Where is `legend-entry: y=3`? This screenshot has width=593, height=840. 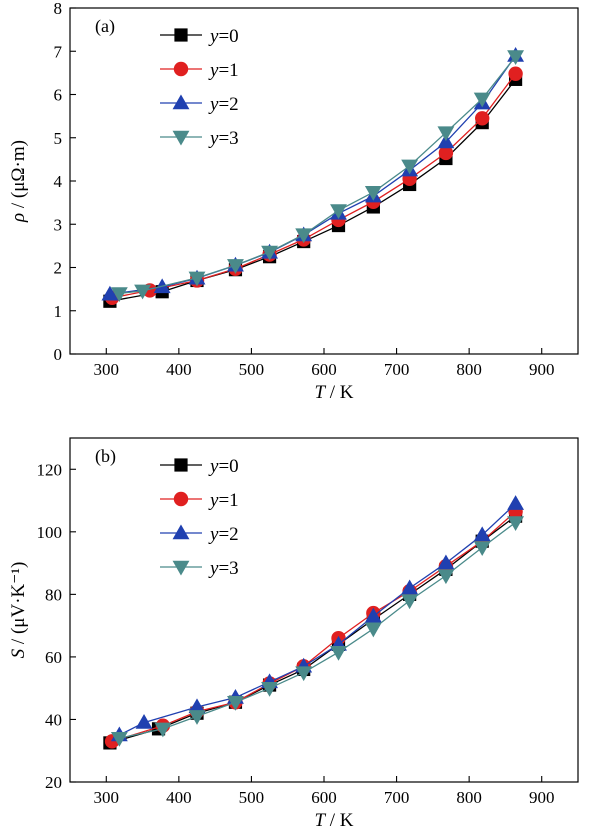
legend-entry: y=3 is located at coordinates (223, 138).